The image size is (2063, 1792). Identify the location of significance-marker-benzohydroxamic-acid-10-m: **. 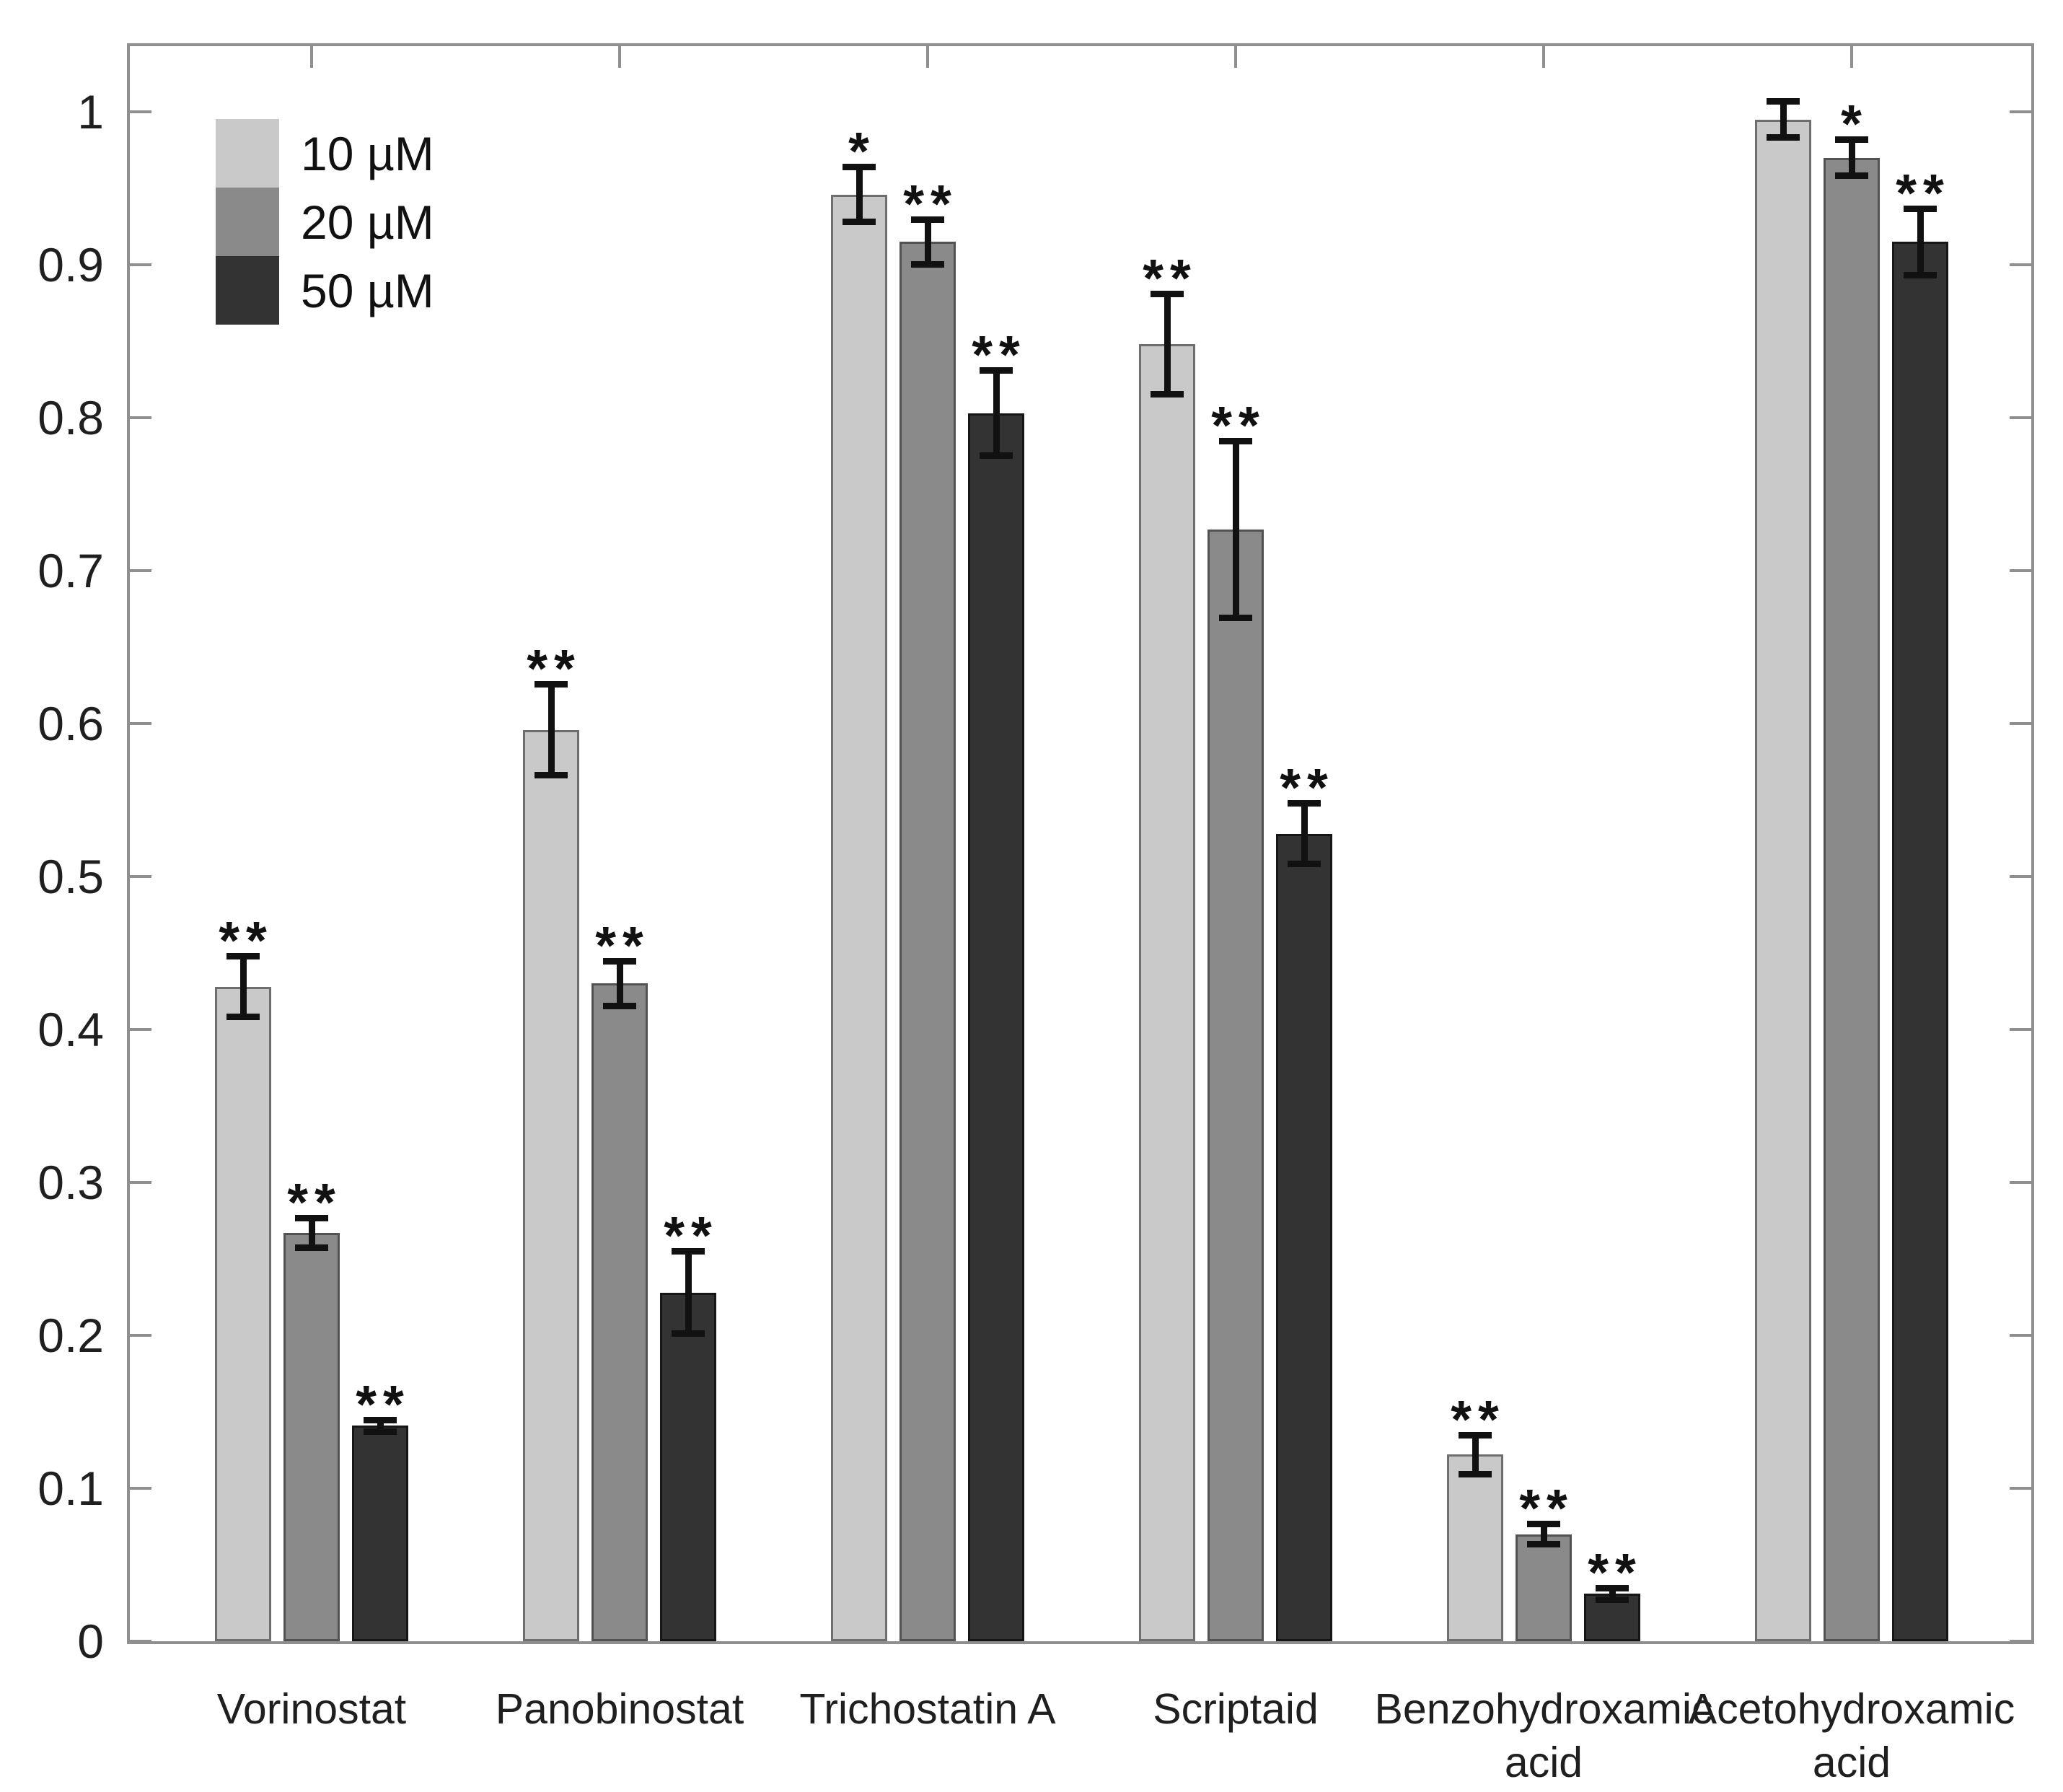
(1478, 1419).